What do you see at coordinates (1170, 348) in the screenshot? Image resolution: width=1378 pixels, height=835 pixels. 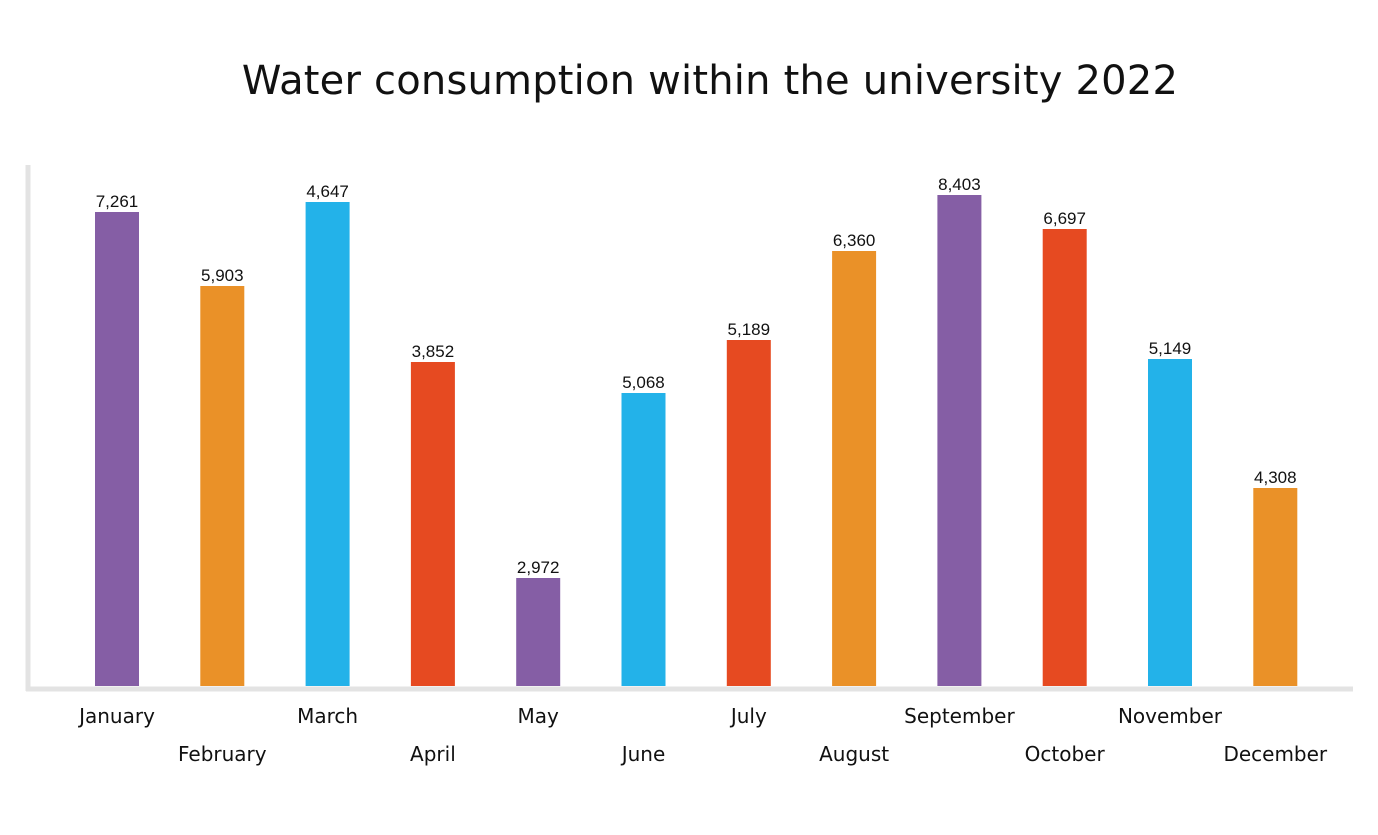 I see `value-label-november: 5,149` at bounding box center [1170, 348].